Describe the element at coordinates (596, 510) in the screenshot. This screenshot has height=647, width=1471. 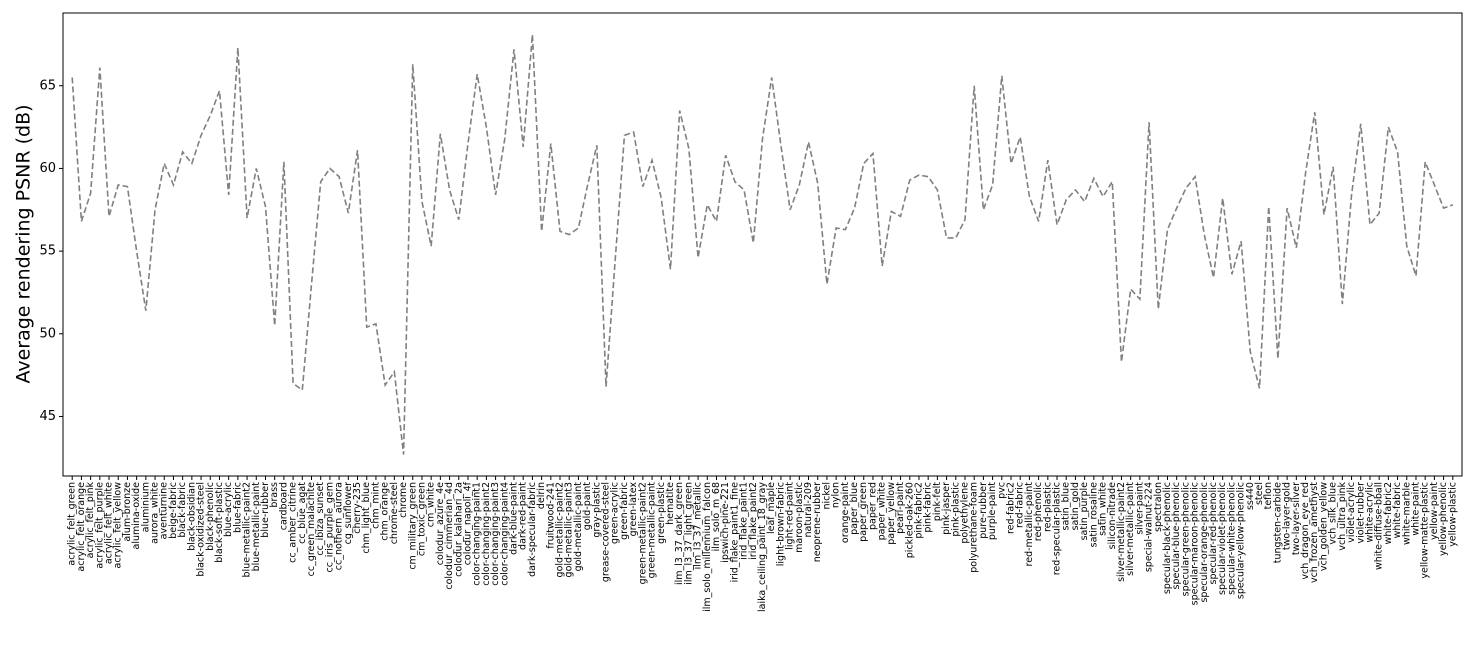
I see `x-tick-label: gray-plastic` at that location.